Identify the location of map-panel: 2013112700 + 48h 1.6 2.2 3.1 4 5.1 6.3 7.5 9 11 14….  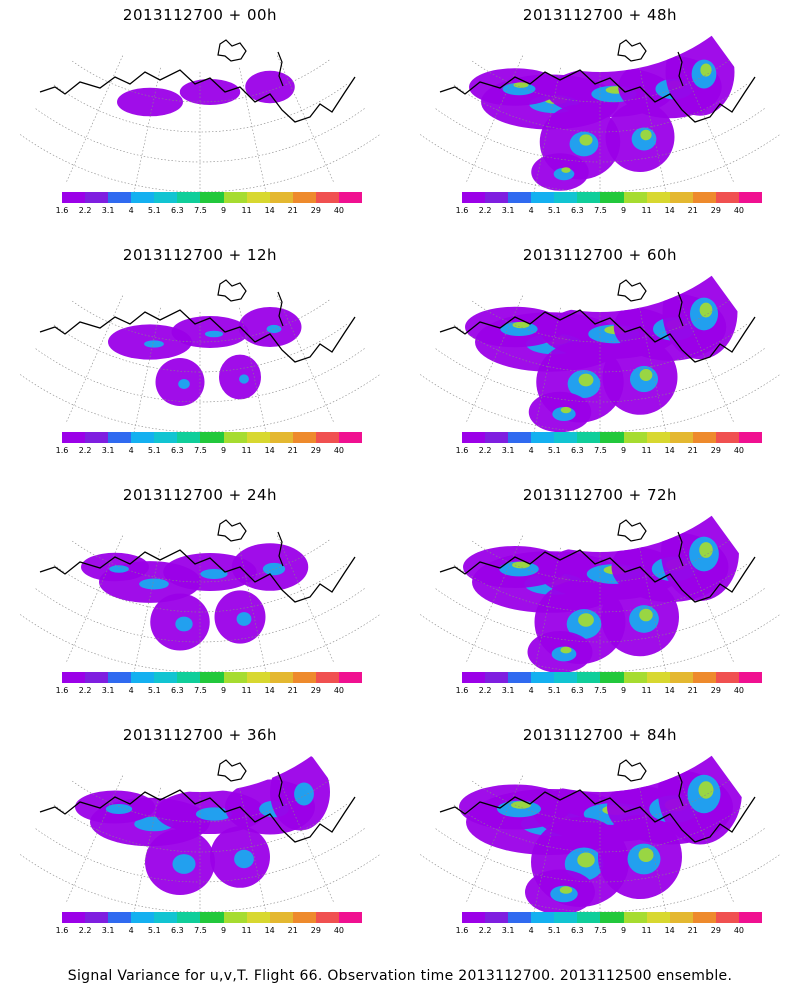
(600, 120).